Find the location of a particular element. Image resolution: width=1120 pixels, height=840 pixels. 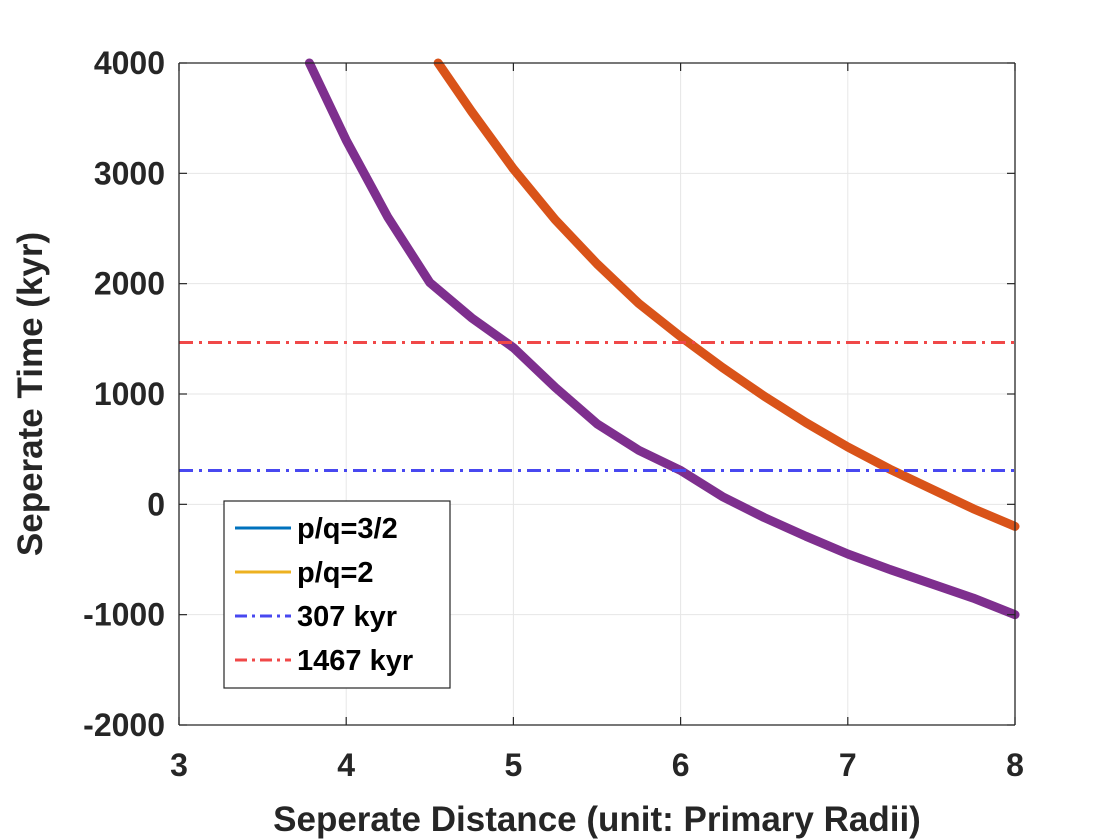

legend-box is located at coordinates (337, 594).